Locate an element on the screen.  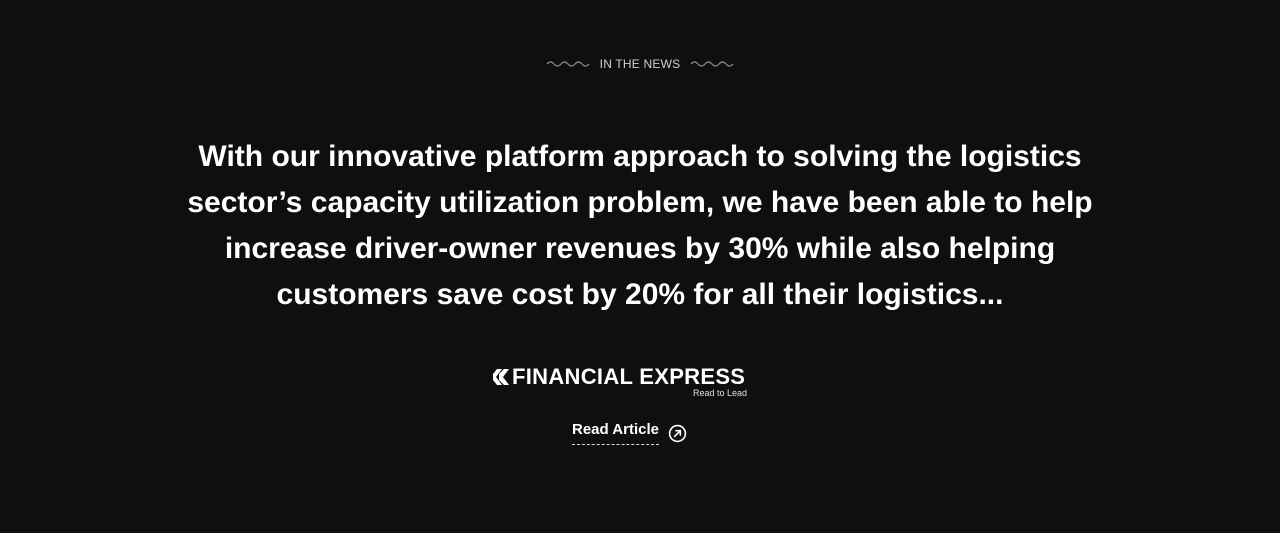
read-article-link: Read Article is located at coordinates (629, 432).